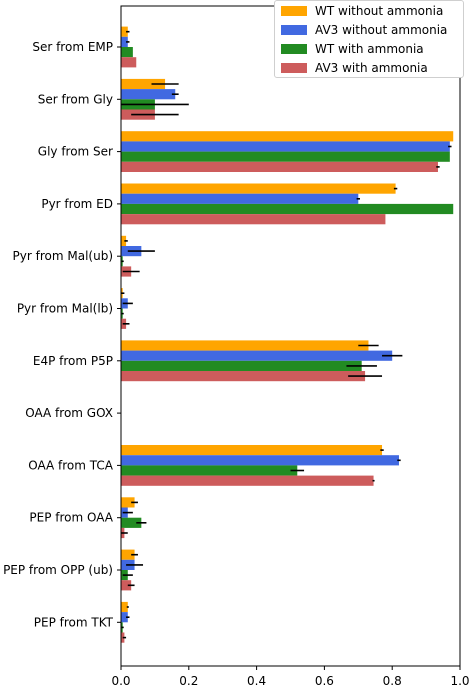 This screenshot has width=474, height=697. Describe the element at coordinates (188, 681) in the screenshot. I see `x-tick-label: 0.2` at that location.